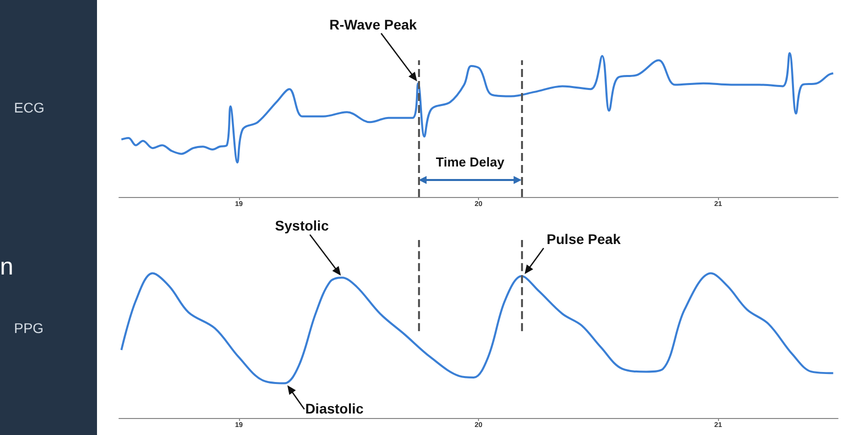 Image resolution: width=841 pixels, height=435 pixels. I want to click on annotation: Time Delay, so click(471, 162).